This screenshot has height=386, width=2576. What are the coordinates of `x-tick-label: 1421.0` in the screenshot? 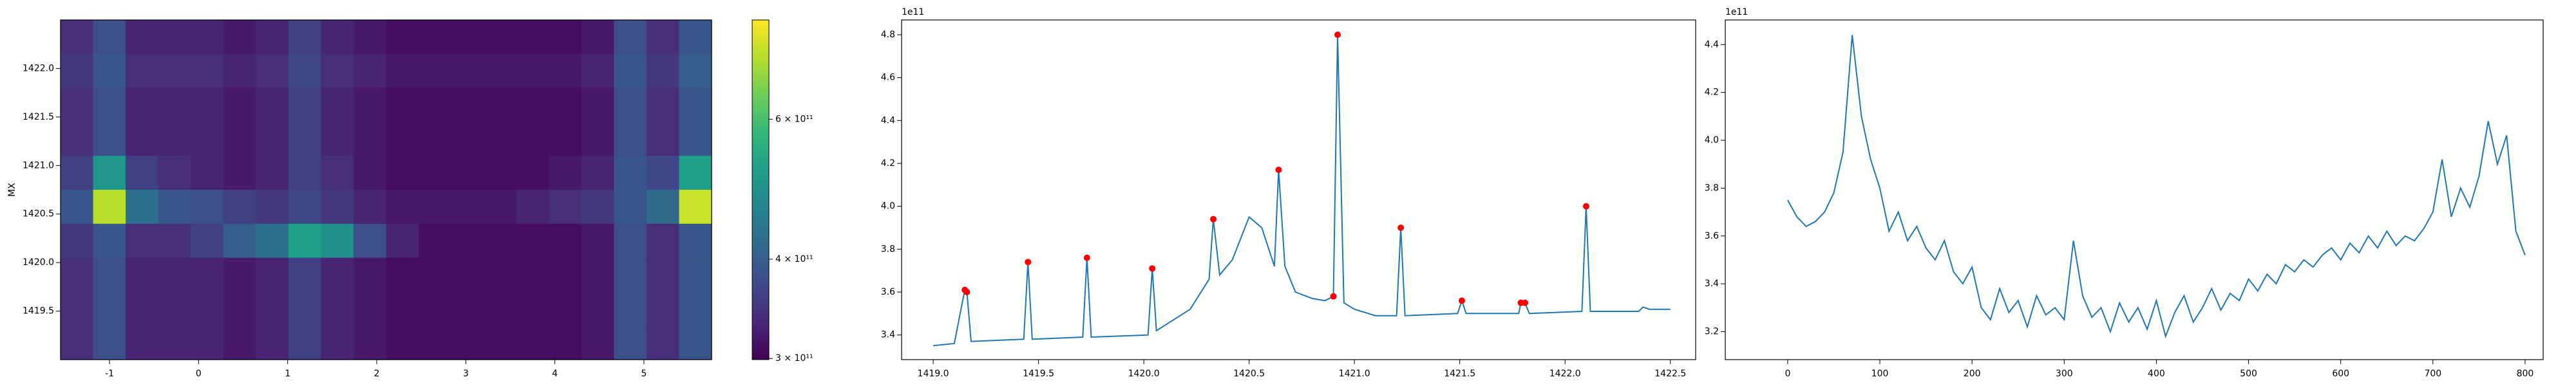 It's located at (1354, 374).